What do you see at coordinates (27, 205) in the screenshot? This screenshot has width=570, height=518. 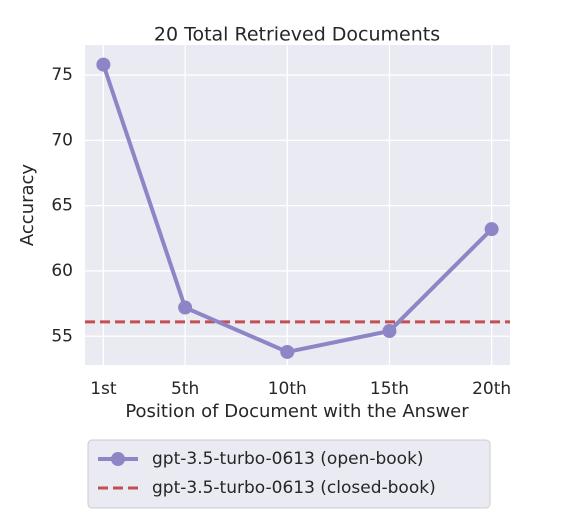 I see `y-axis-label: Accuracy` at bounding box center [27, 205].